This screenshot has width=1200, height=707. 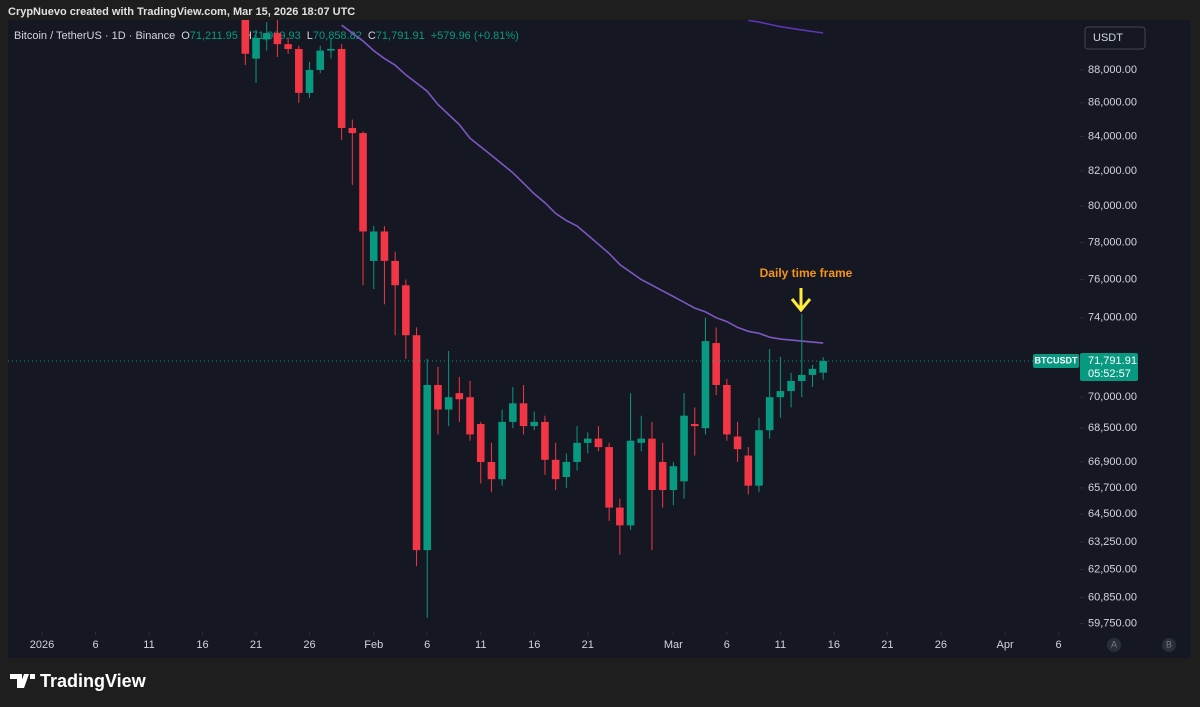 I want to click on y-tick-label: 78,000.00, so click(x=1112, y=242).